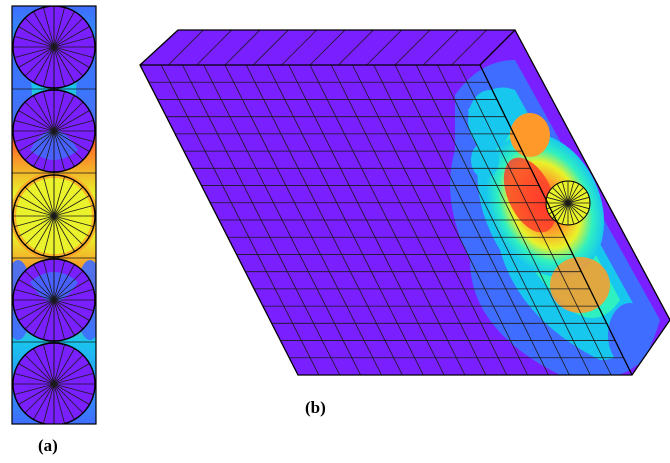 Image resolution: width=670 pixels, height=463 pixels. I want to click on caption-a: (a), so click(48, 445).